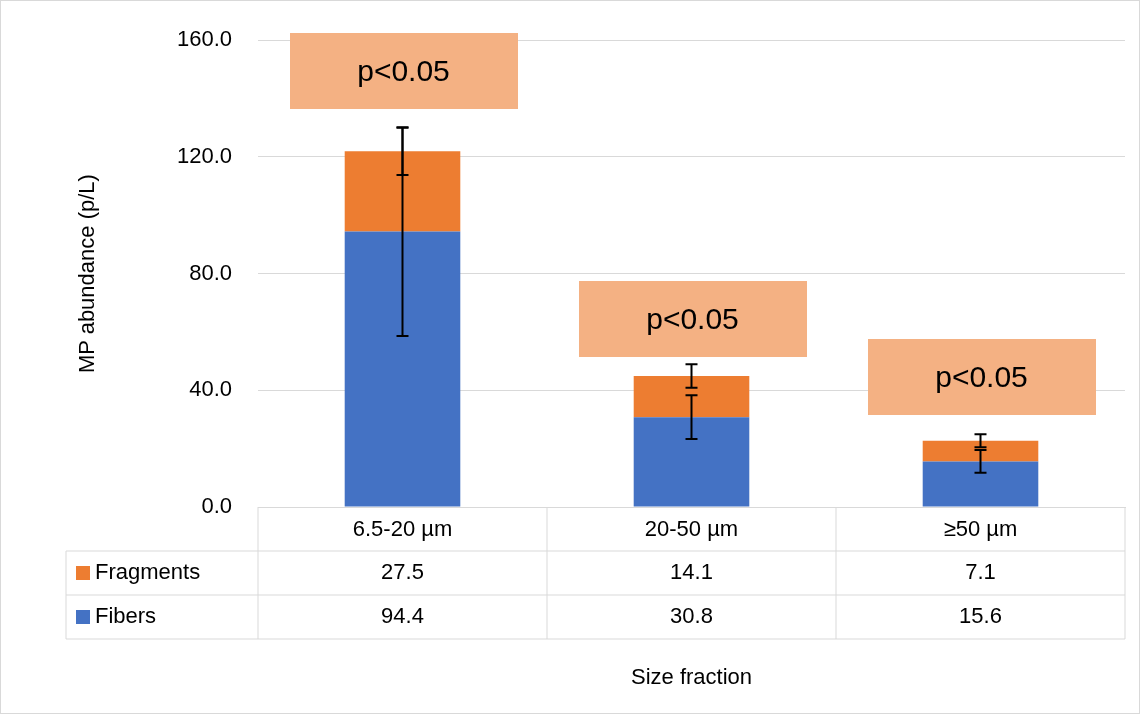 Image resolution: width=1140 pixels, height=714 pixels. I want to click on y-axis-title: MP abundance (p/L), so click(87, 274).